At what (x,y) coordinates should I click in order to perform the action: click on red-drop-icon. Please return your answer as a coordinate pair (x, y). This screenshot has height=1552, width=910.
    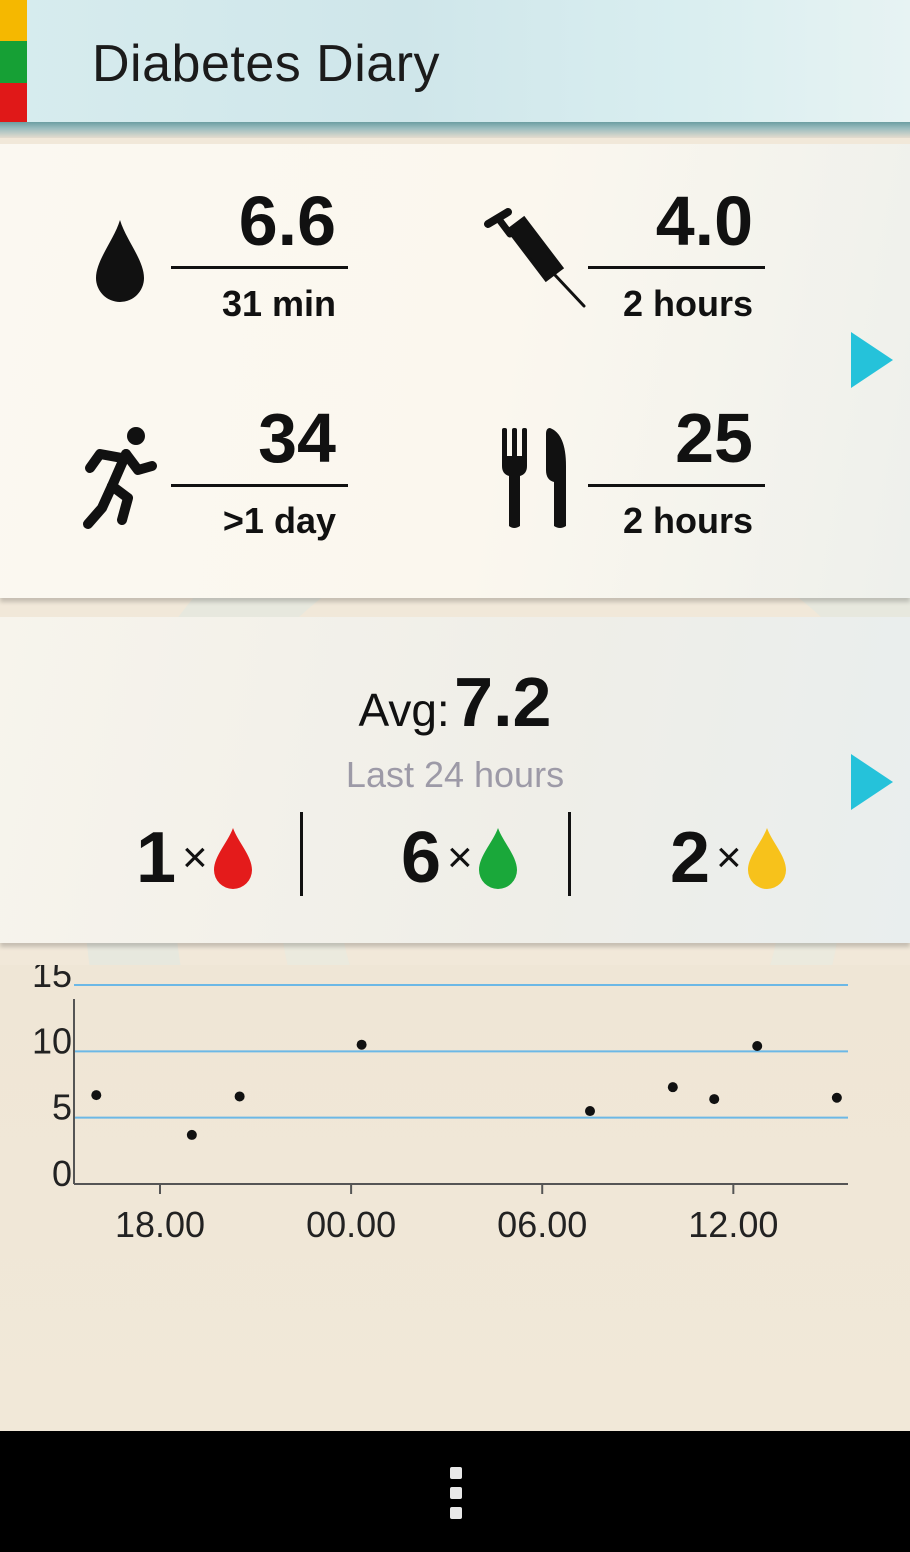
    Looking at the image, I should click on (232, 858).